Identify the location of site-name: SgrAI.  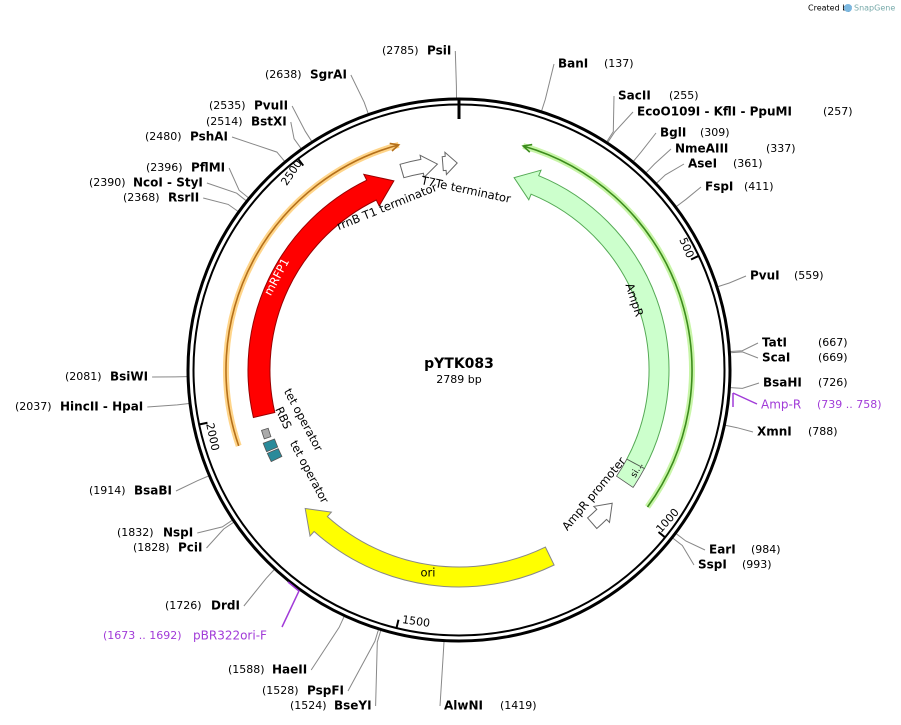
(328, 75).